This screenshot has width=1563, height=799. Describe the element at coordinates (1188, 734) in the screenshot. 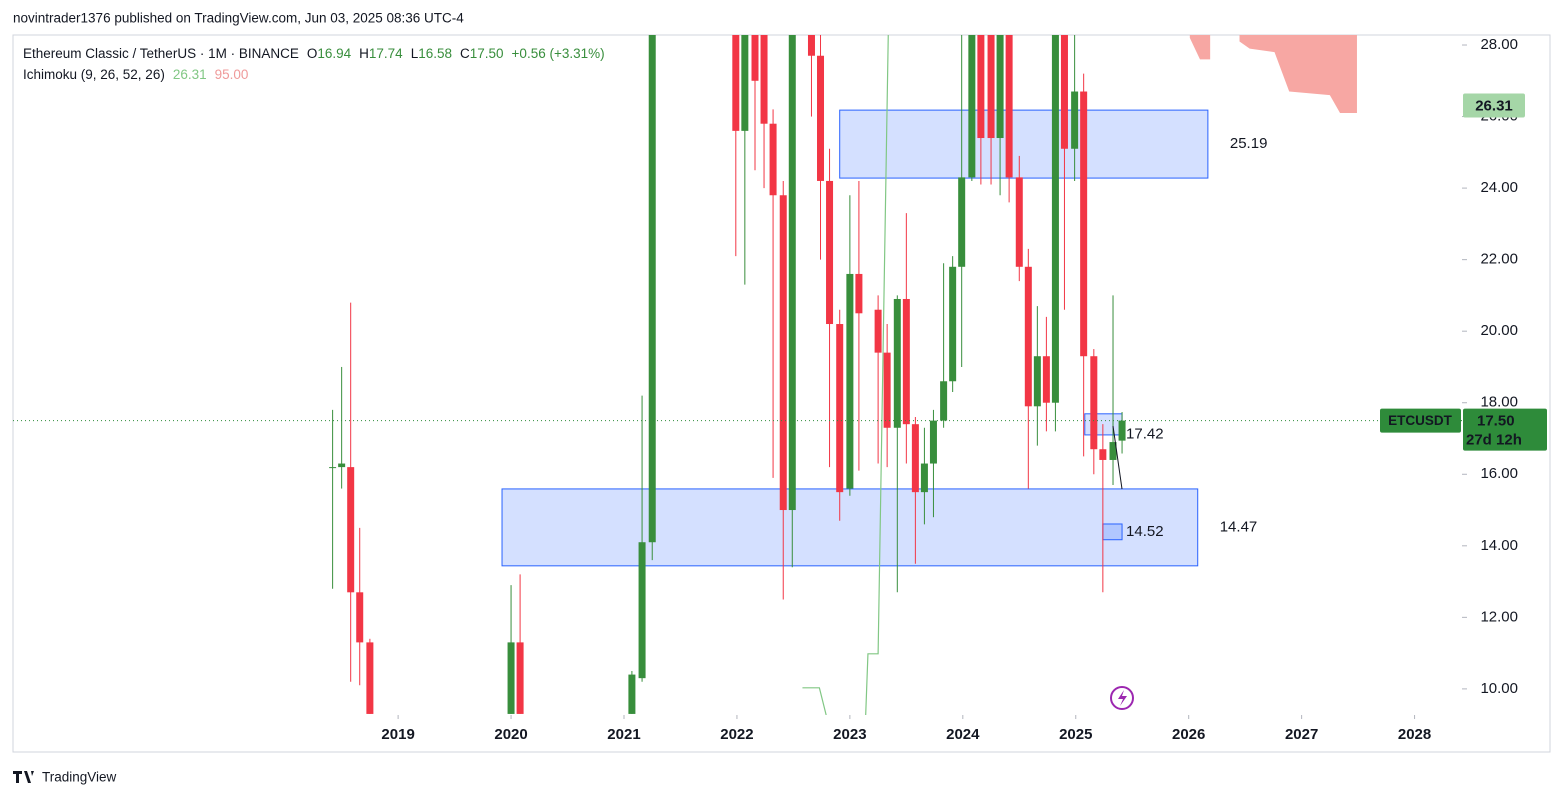

I see `x-tick-label: 2026` at that location.